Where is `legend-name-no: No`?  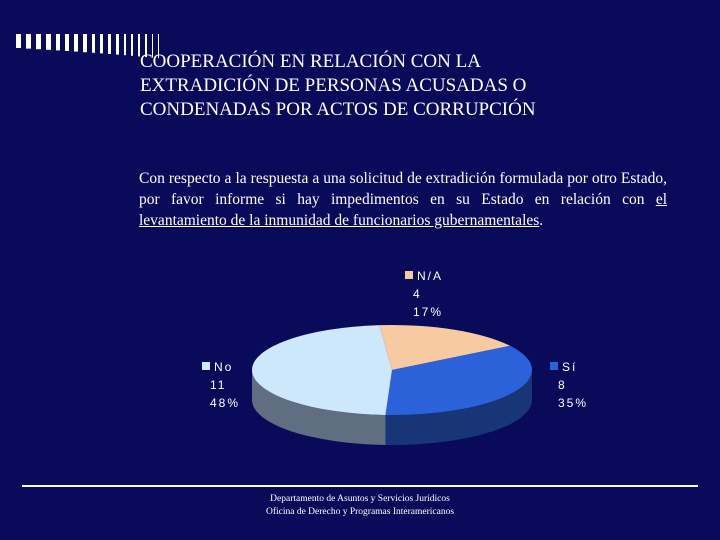 legend-name-no: No is located at coordinates (223, 367).